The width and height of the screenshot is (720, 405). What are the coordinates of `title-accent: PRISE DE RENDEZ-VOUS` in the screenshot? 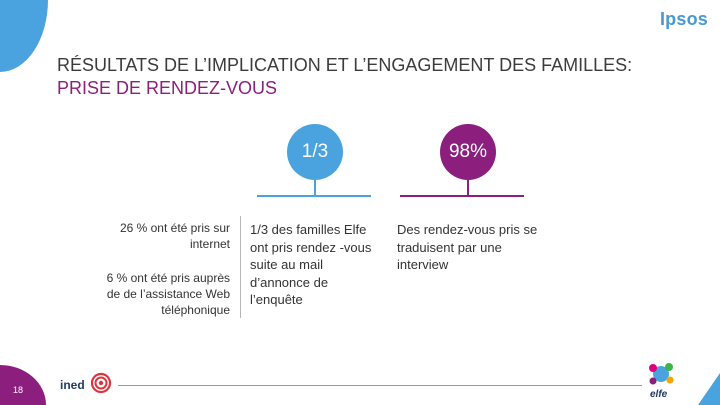 It's located at (167, 88).